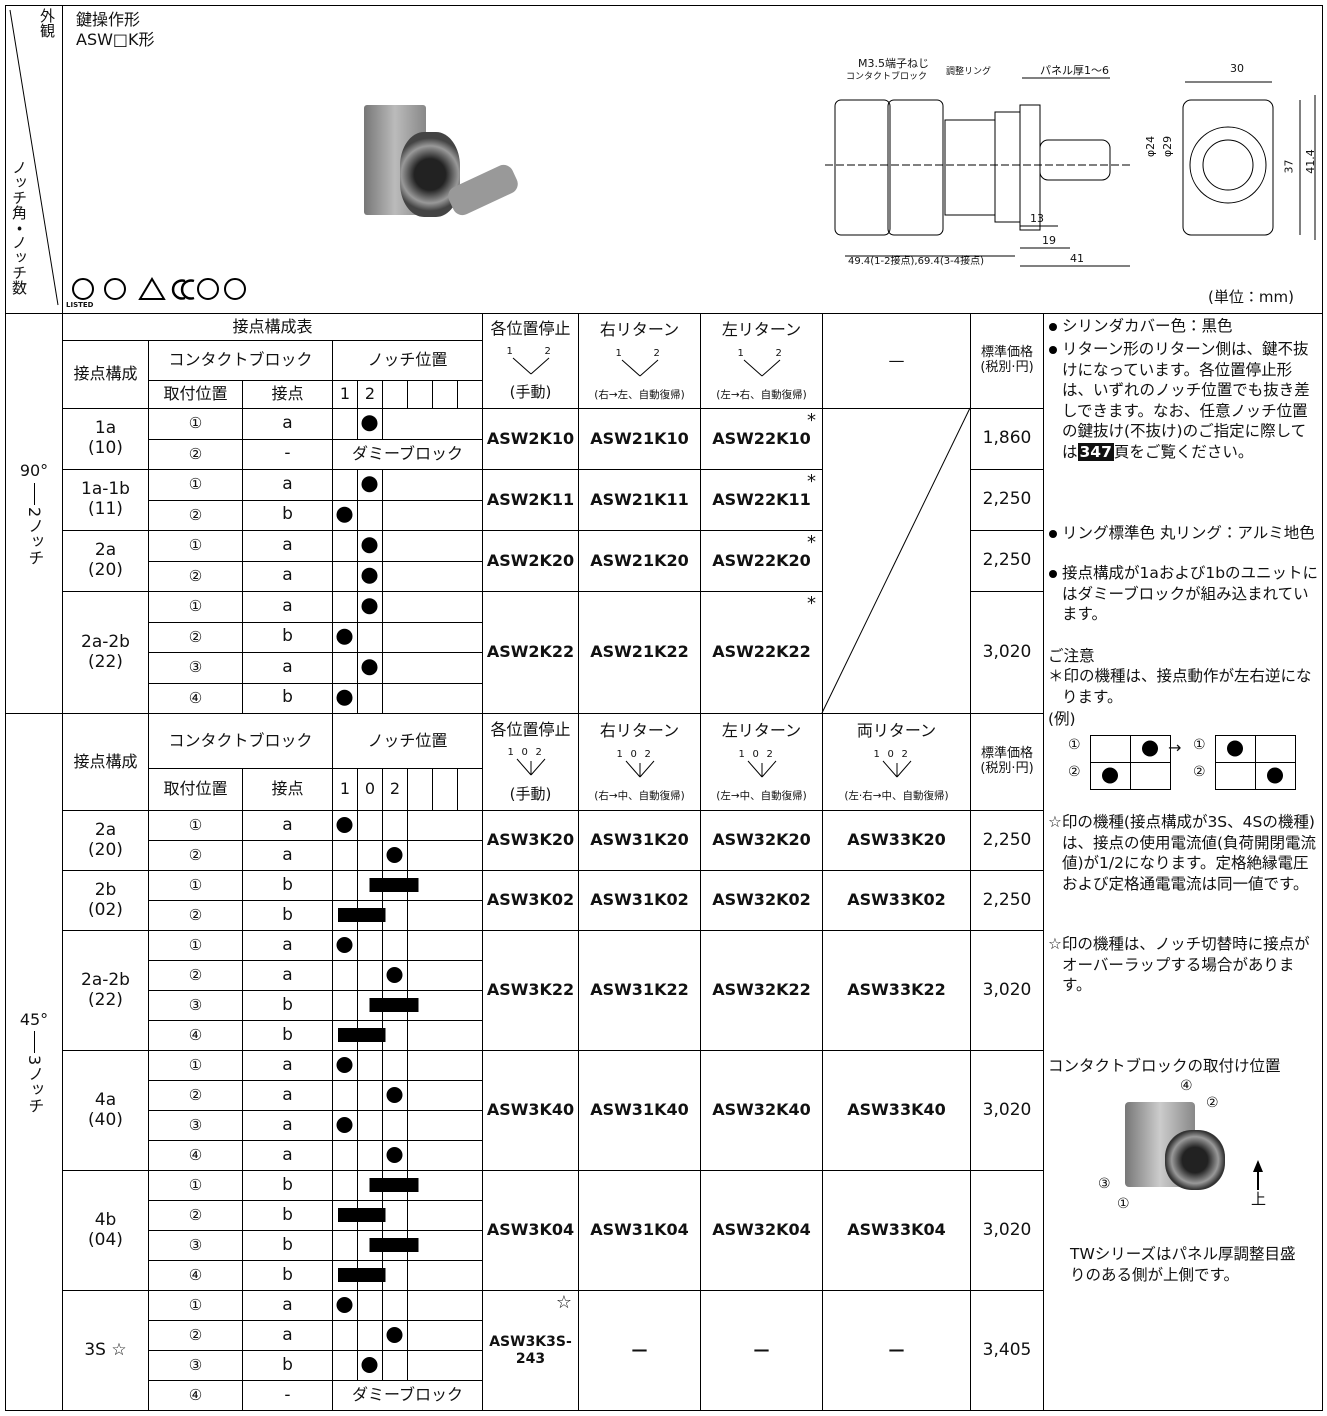 This screenshot has width=1327, height=1416. Describe the element at coordinates (1175, 747) in the screenshot. I see `example-arrow: →` at that location.